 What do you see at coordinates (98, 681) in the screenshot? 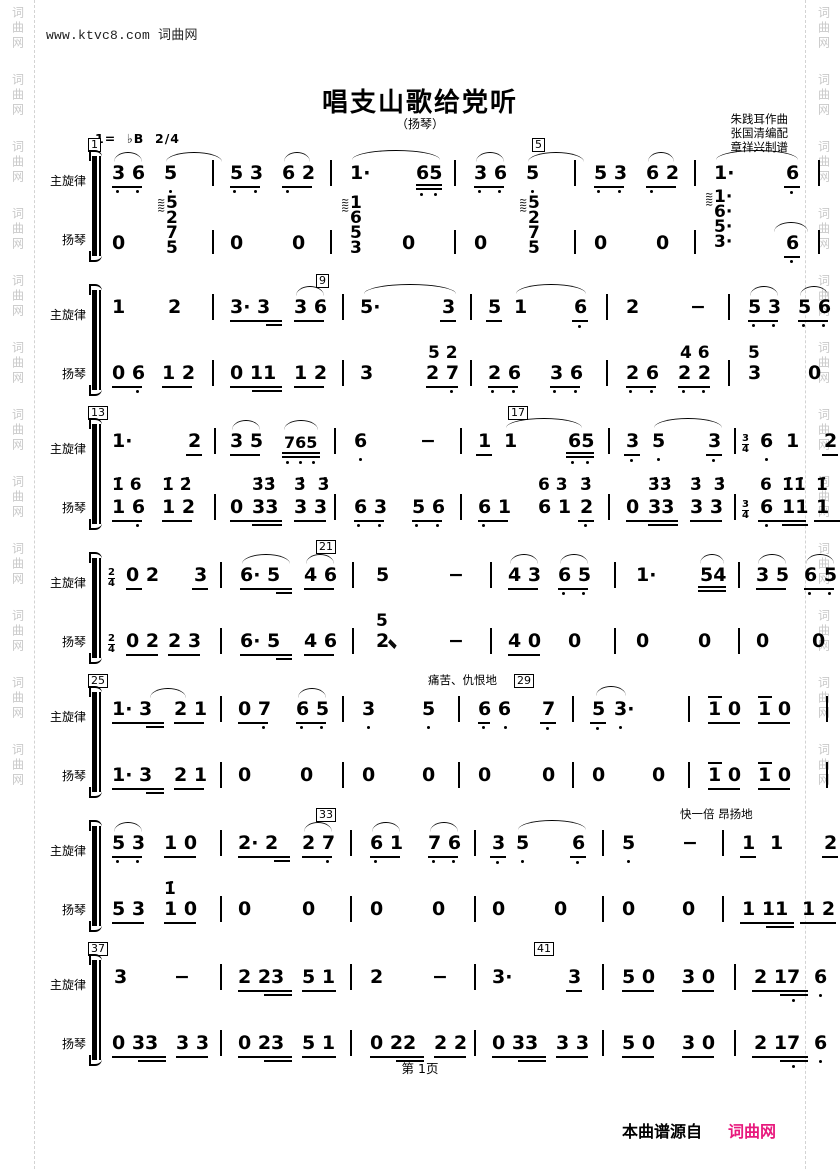
I see `measure-number: 25` at bounding box center [98, 681].